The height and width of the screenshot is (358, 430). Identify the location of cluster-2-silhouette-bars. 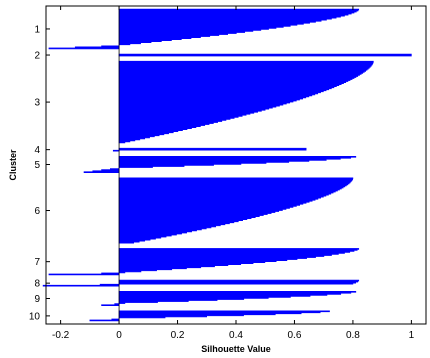
(265, 55).